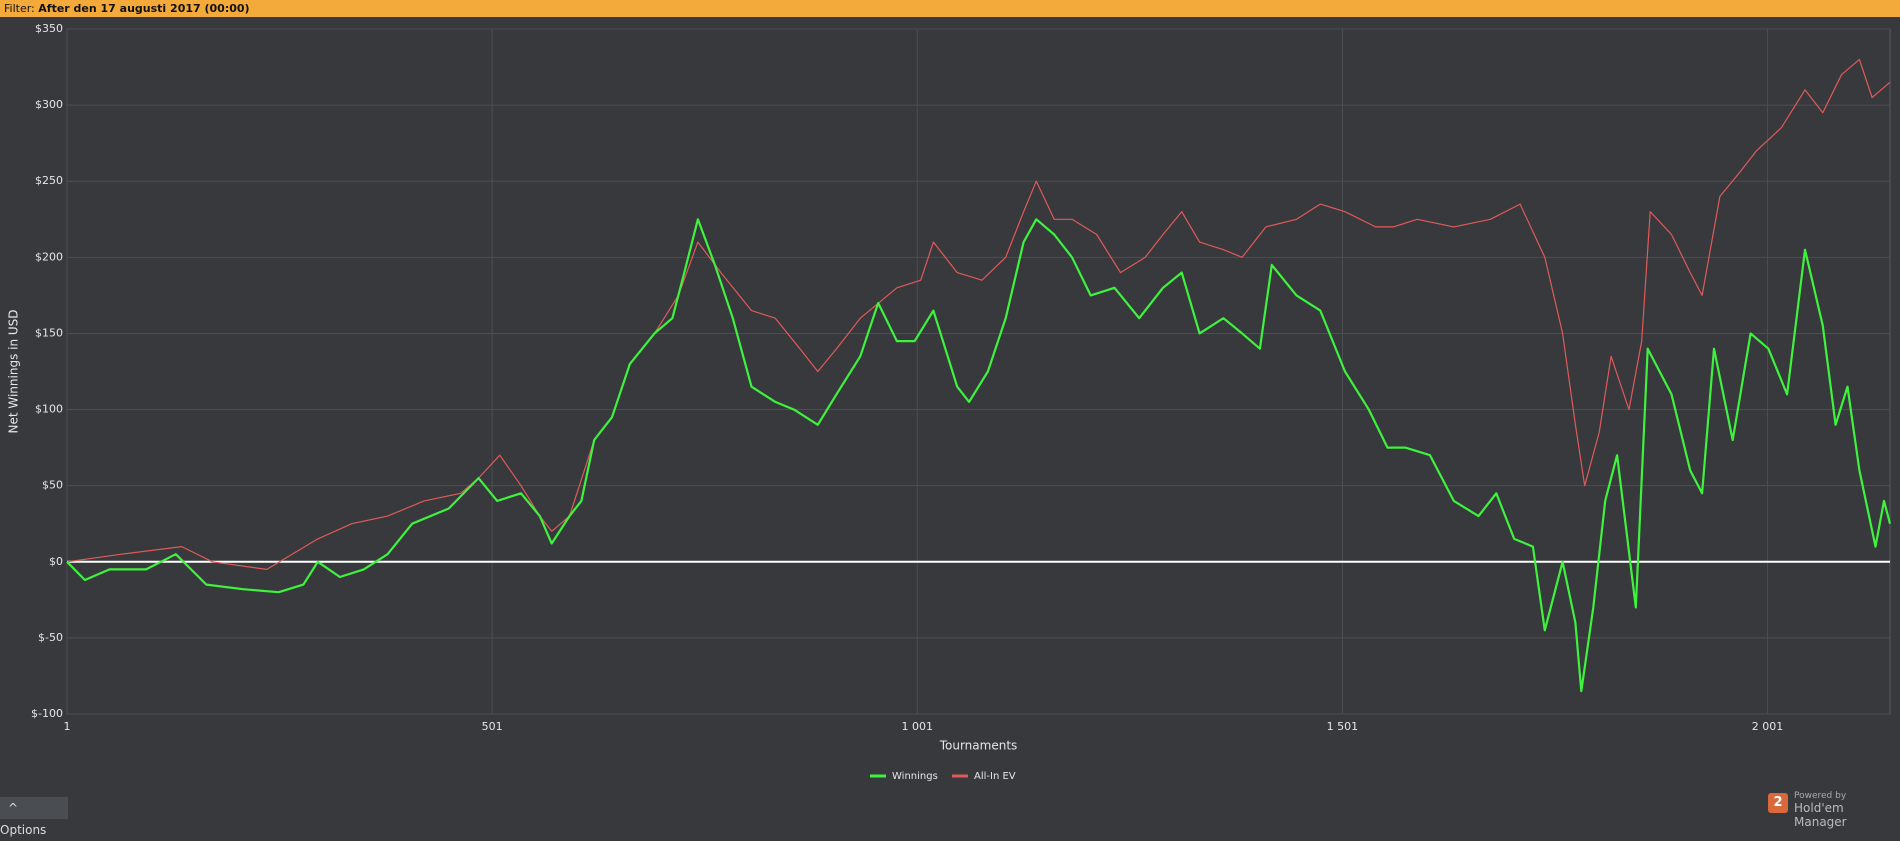 This screenshot has height=841, width=1900. I want to click on filter-label: Filter:, so click(19, 8).